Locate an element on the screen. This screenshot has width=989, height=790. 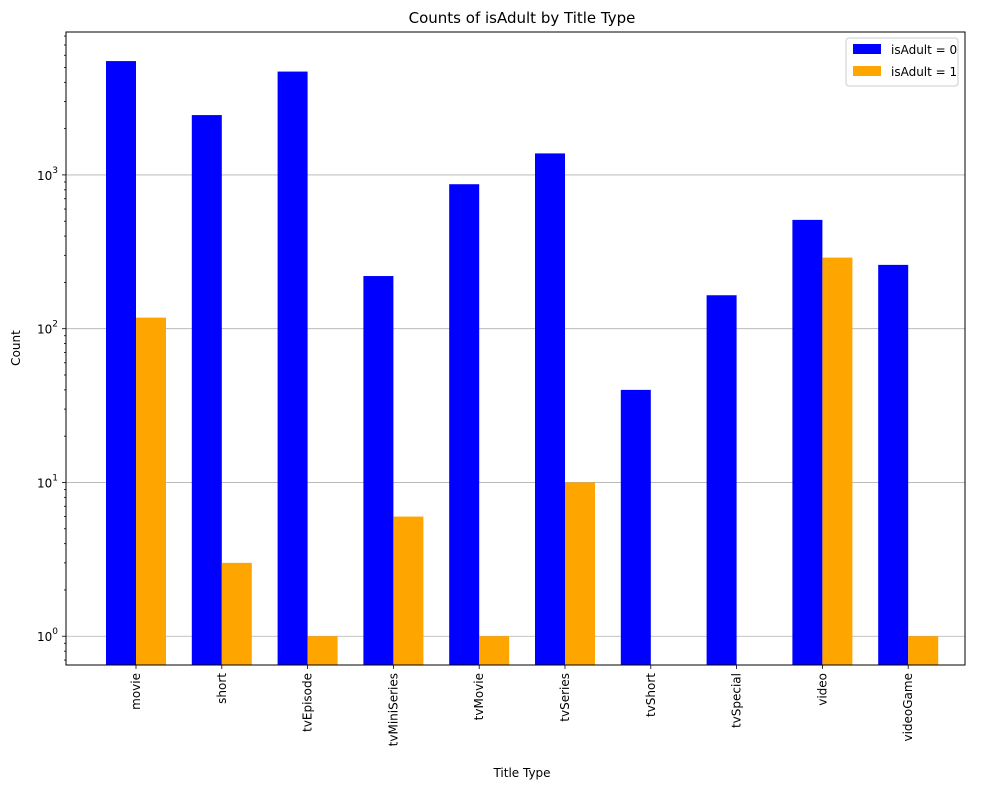
y-tick-label: 10¹ is located at coordinates (47, 481).